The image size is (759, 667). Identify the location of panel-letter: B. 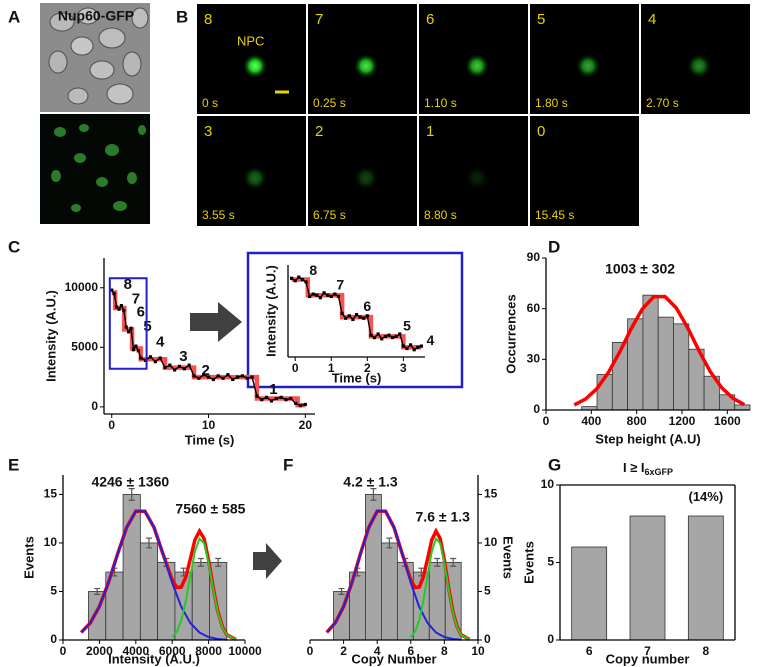
(182, 16).